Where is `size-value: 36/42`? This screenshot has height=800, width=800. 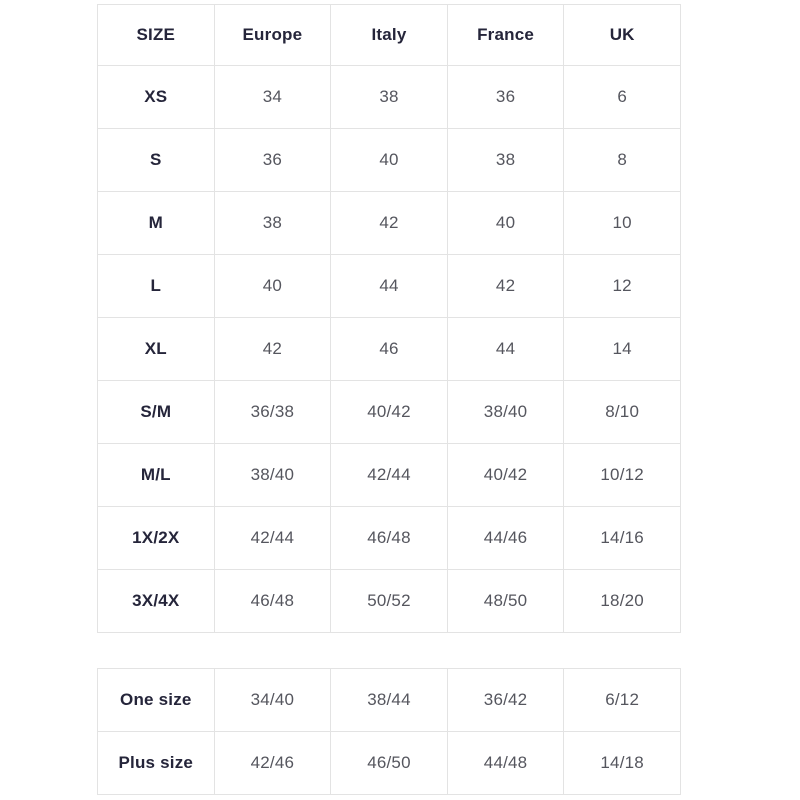 size-value: 36/42 is located at coordinates (505, 700).